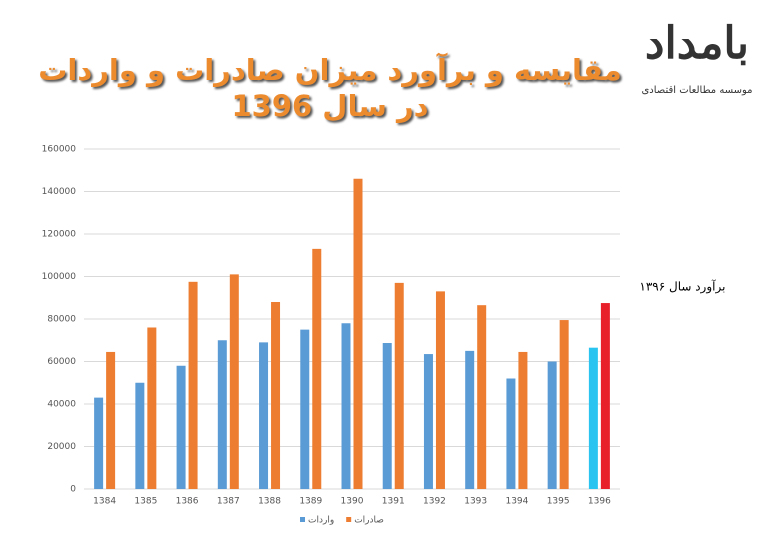 The height and width of the screenshot is (554, 774). What do you see at coordinates (61, 362) in the screenshot?
I see `y-tick-label: 60000` at bounding box center [61, 362].